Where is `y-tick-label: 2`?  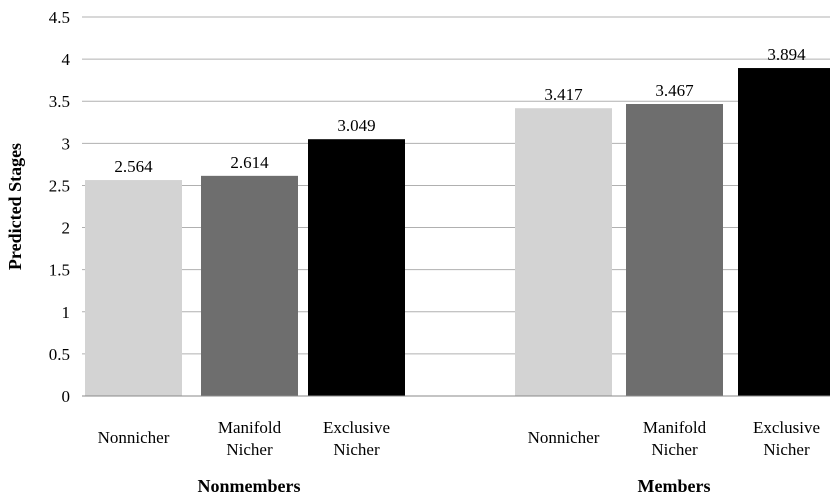
y-tick-label: 2 is located at coordinates (66, 228).